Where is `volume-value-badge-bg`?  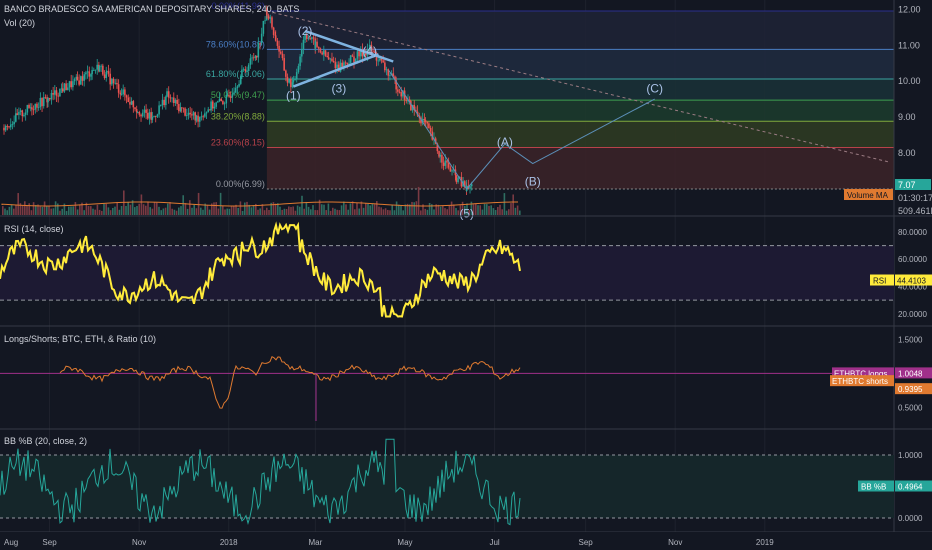
volume-value-badge-bg is located at coordinates (913, 210).